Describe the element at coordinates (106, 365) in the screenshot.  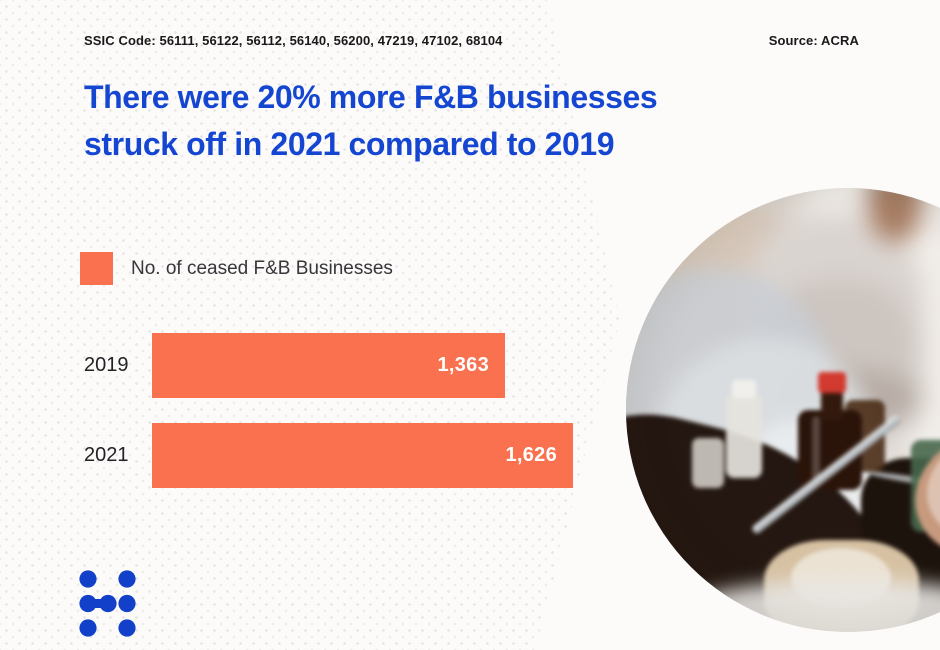
I see `category-label-2019: 2019` at that location.